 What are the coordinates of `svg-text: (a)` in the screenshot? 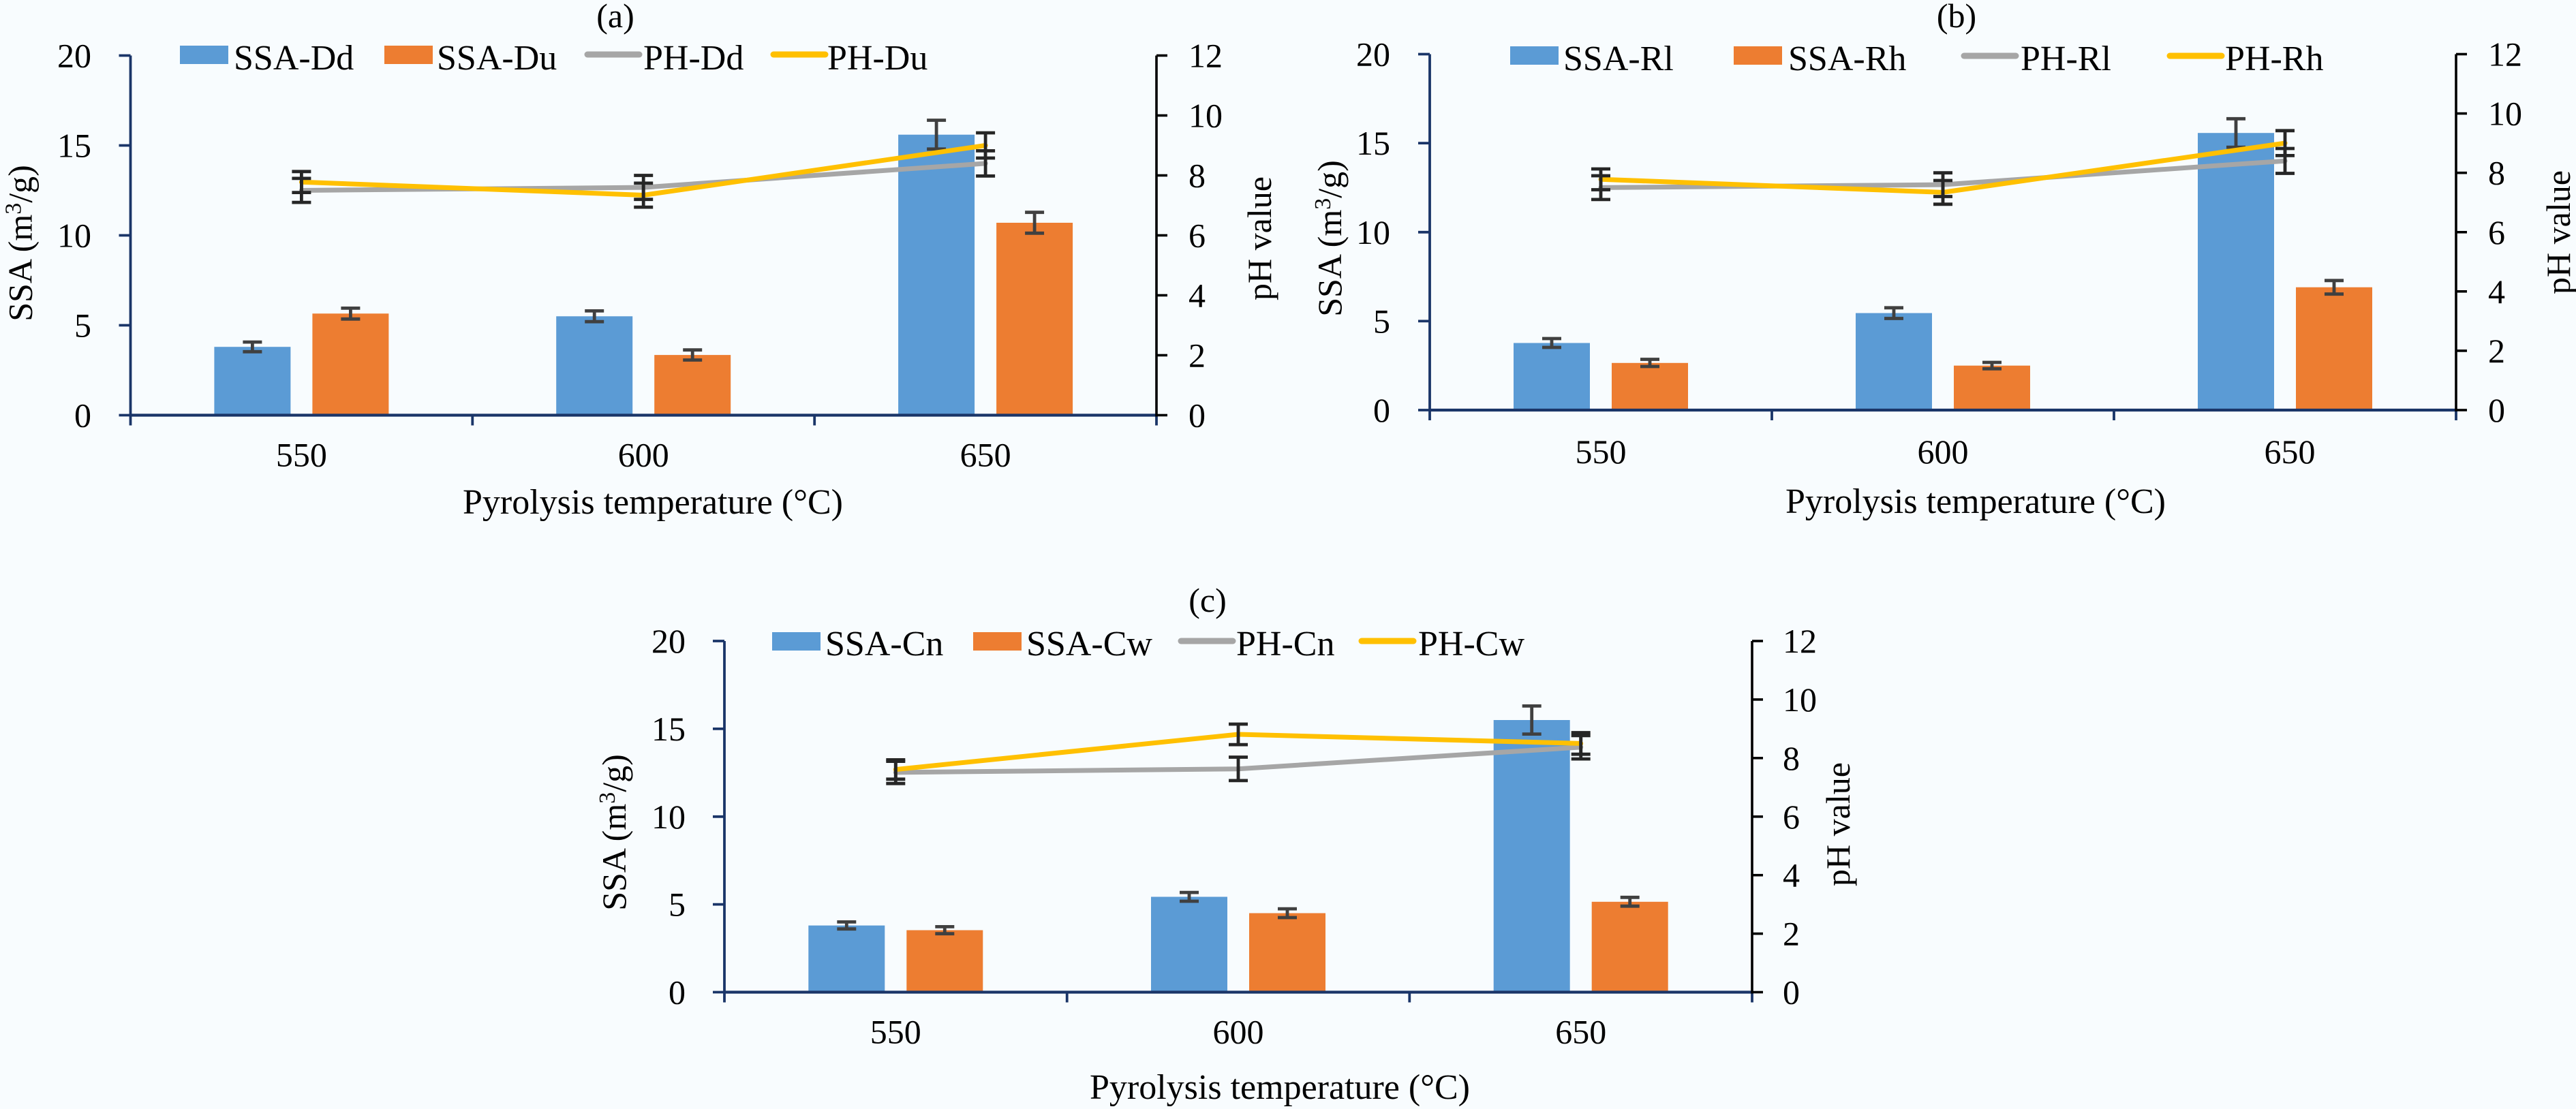 It's located at (615, 18).